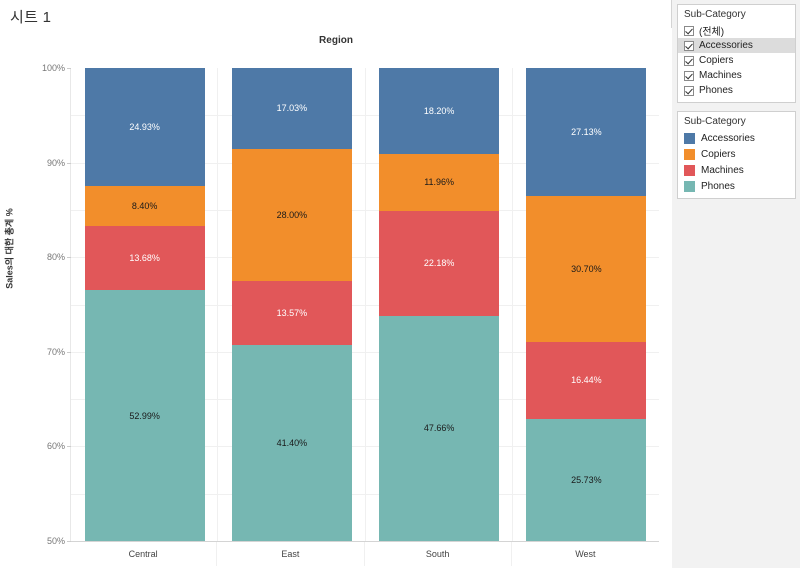  I want to click on bar-segment: 18.20%, so click(439, 111).